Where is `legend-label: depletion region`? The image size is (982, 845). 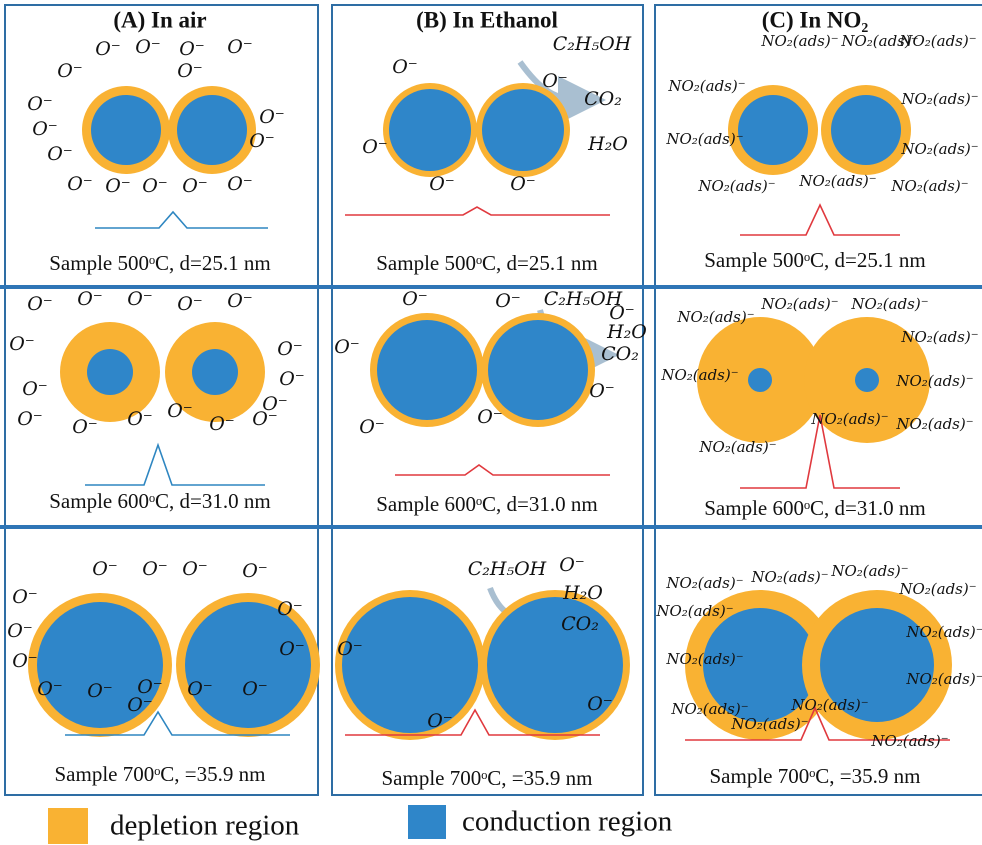 legend-label: depletion region is located at coordinates (205, 826).